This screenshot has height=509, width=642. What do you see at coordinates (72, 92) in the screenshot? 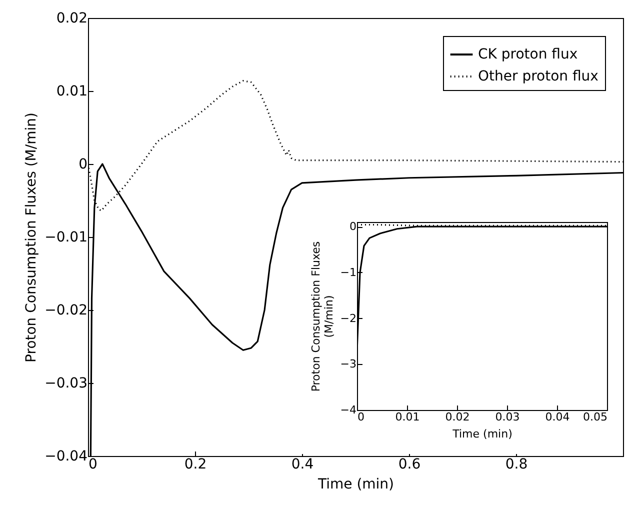
I see `y-tick-label: 0.01` at bounding box center [72, 92].